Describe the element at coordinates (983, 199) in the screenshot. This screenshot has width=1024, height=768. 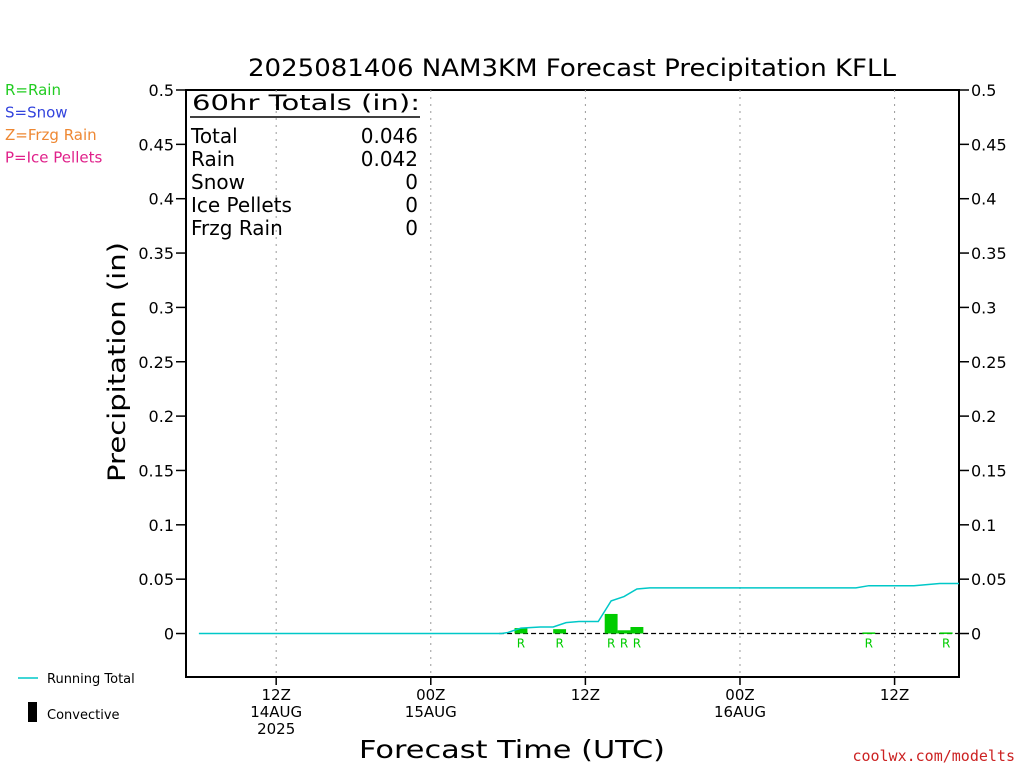
I see `y-tick-label-right: 0.4` at that location.